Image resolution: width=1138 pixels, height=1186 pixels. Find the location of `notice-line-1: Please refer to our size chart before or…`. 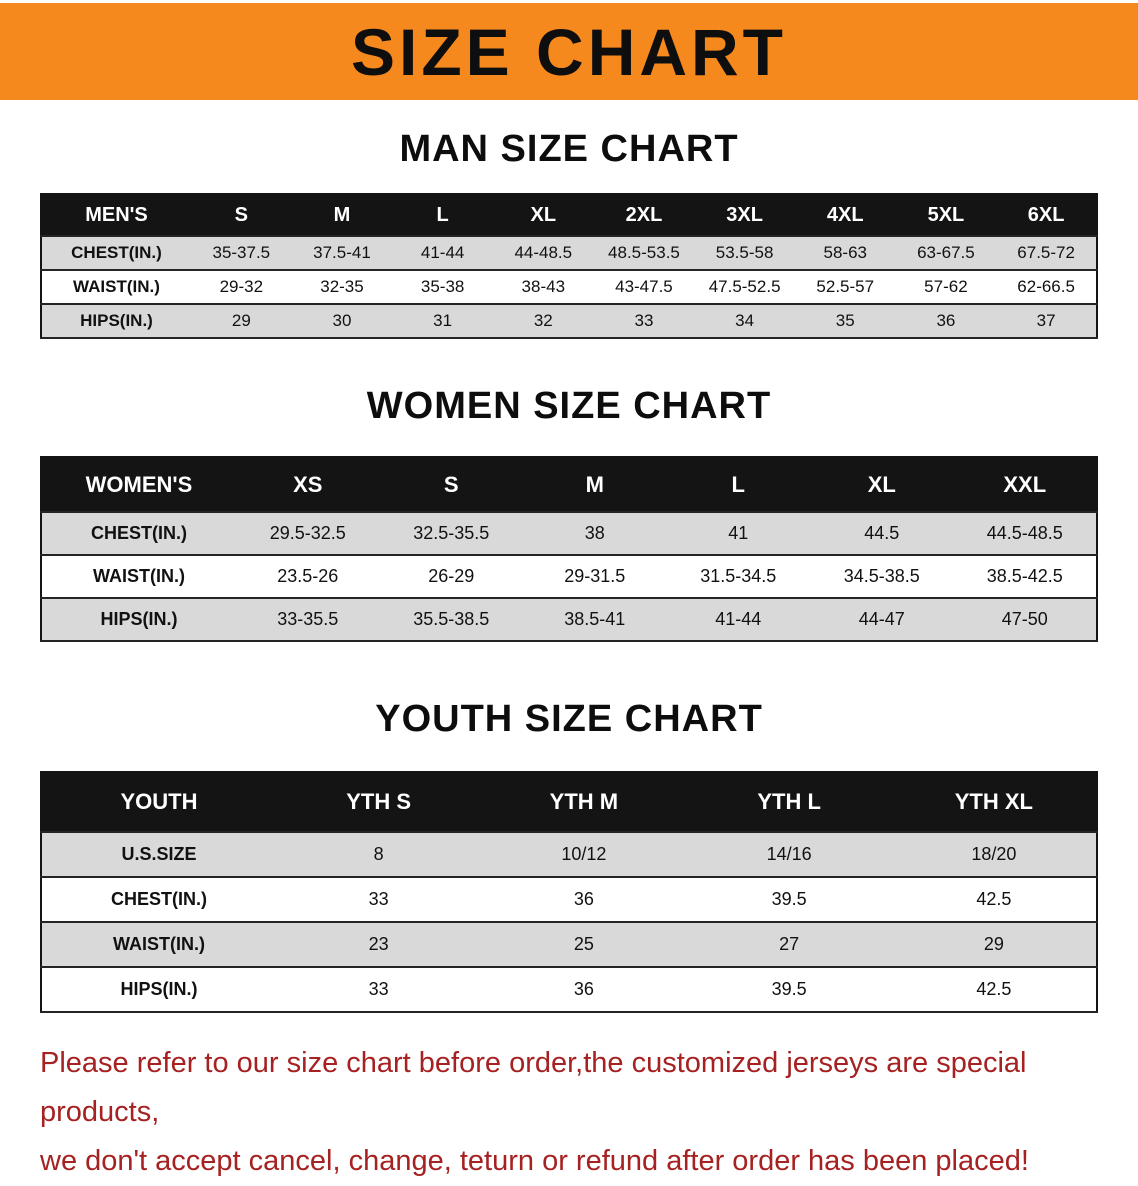

notice-line-1: Please refer to our size chart before or… is located at coordinates (533, 1087).